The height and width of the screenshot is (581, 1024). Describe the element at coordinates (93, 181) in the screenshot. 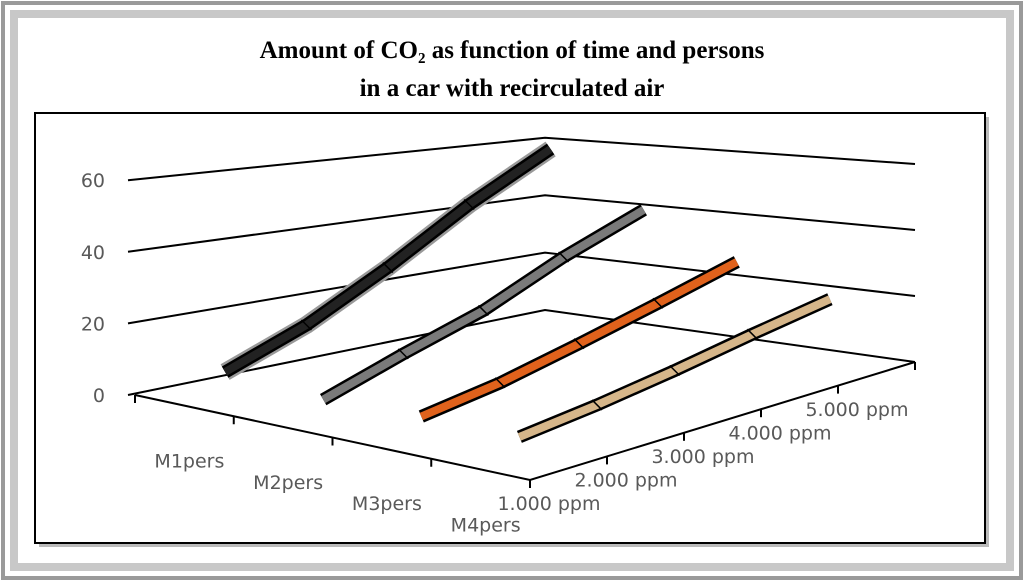

I see `y-tick-label: 60` at that location.